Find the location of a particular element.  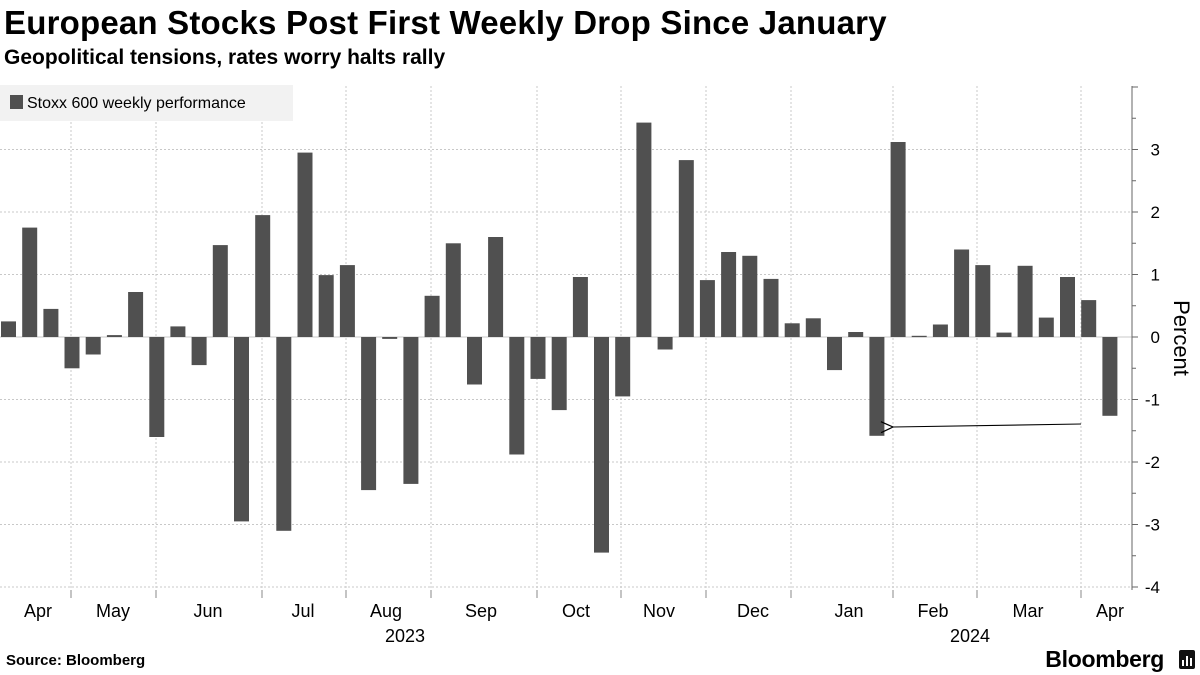

bloomberg-terminal-icon is located at coordinates (1187, 659).